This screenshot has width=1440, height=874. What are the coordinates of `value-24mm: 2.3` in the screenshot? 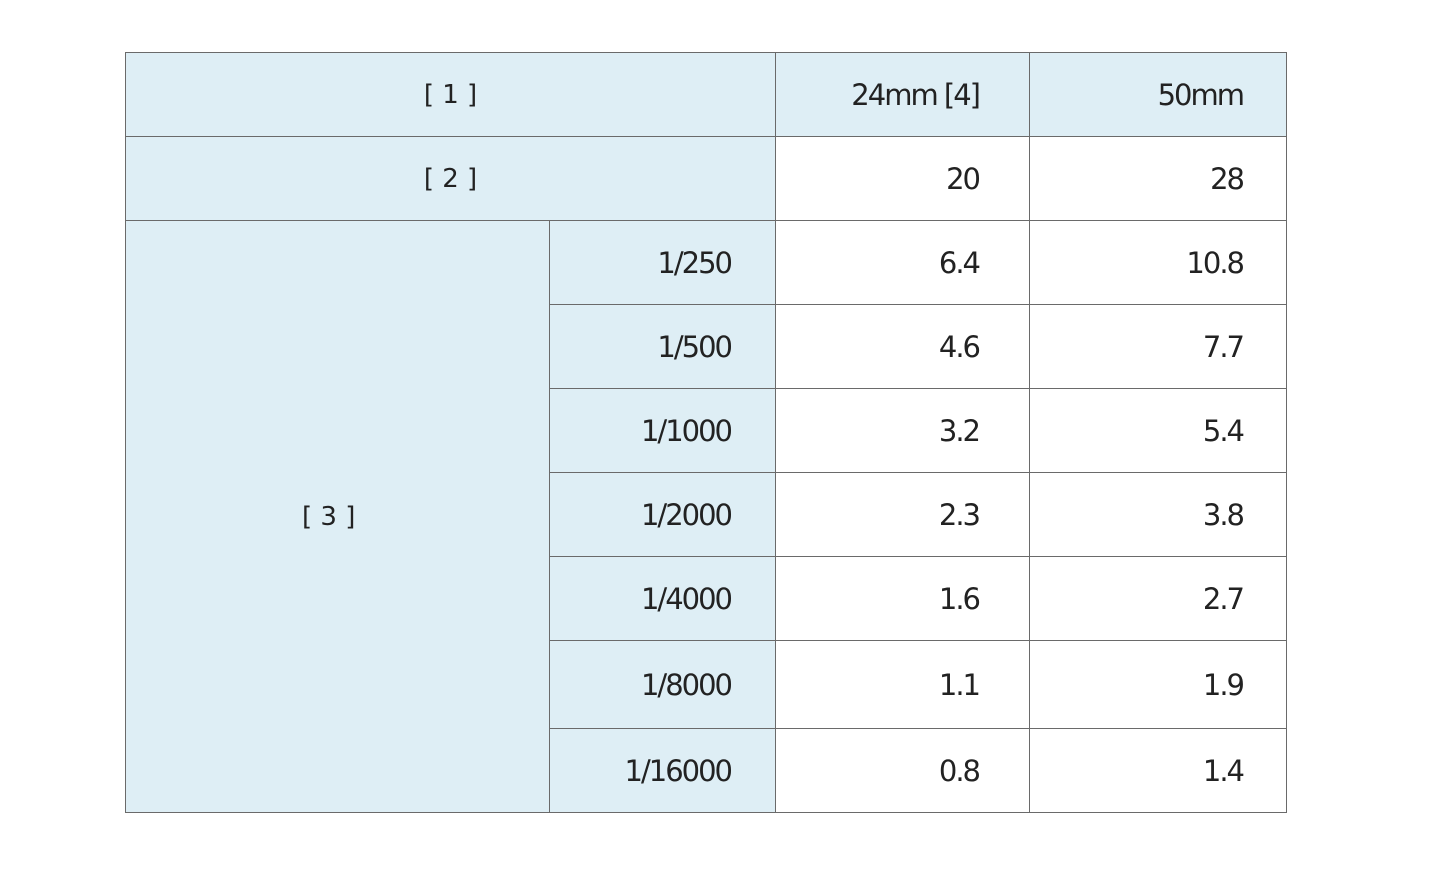 It's located at (902, 514).